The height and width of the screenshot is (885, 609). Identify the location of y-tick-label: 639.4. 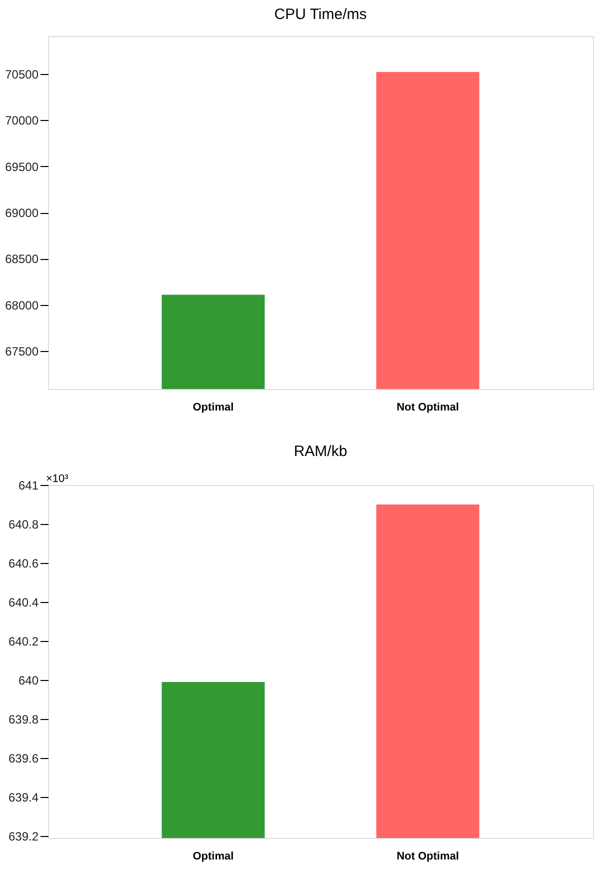
(23, 797).